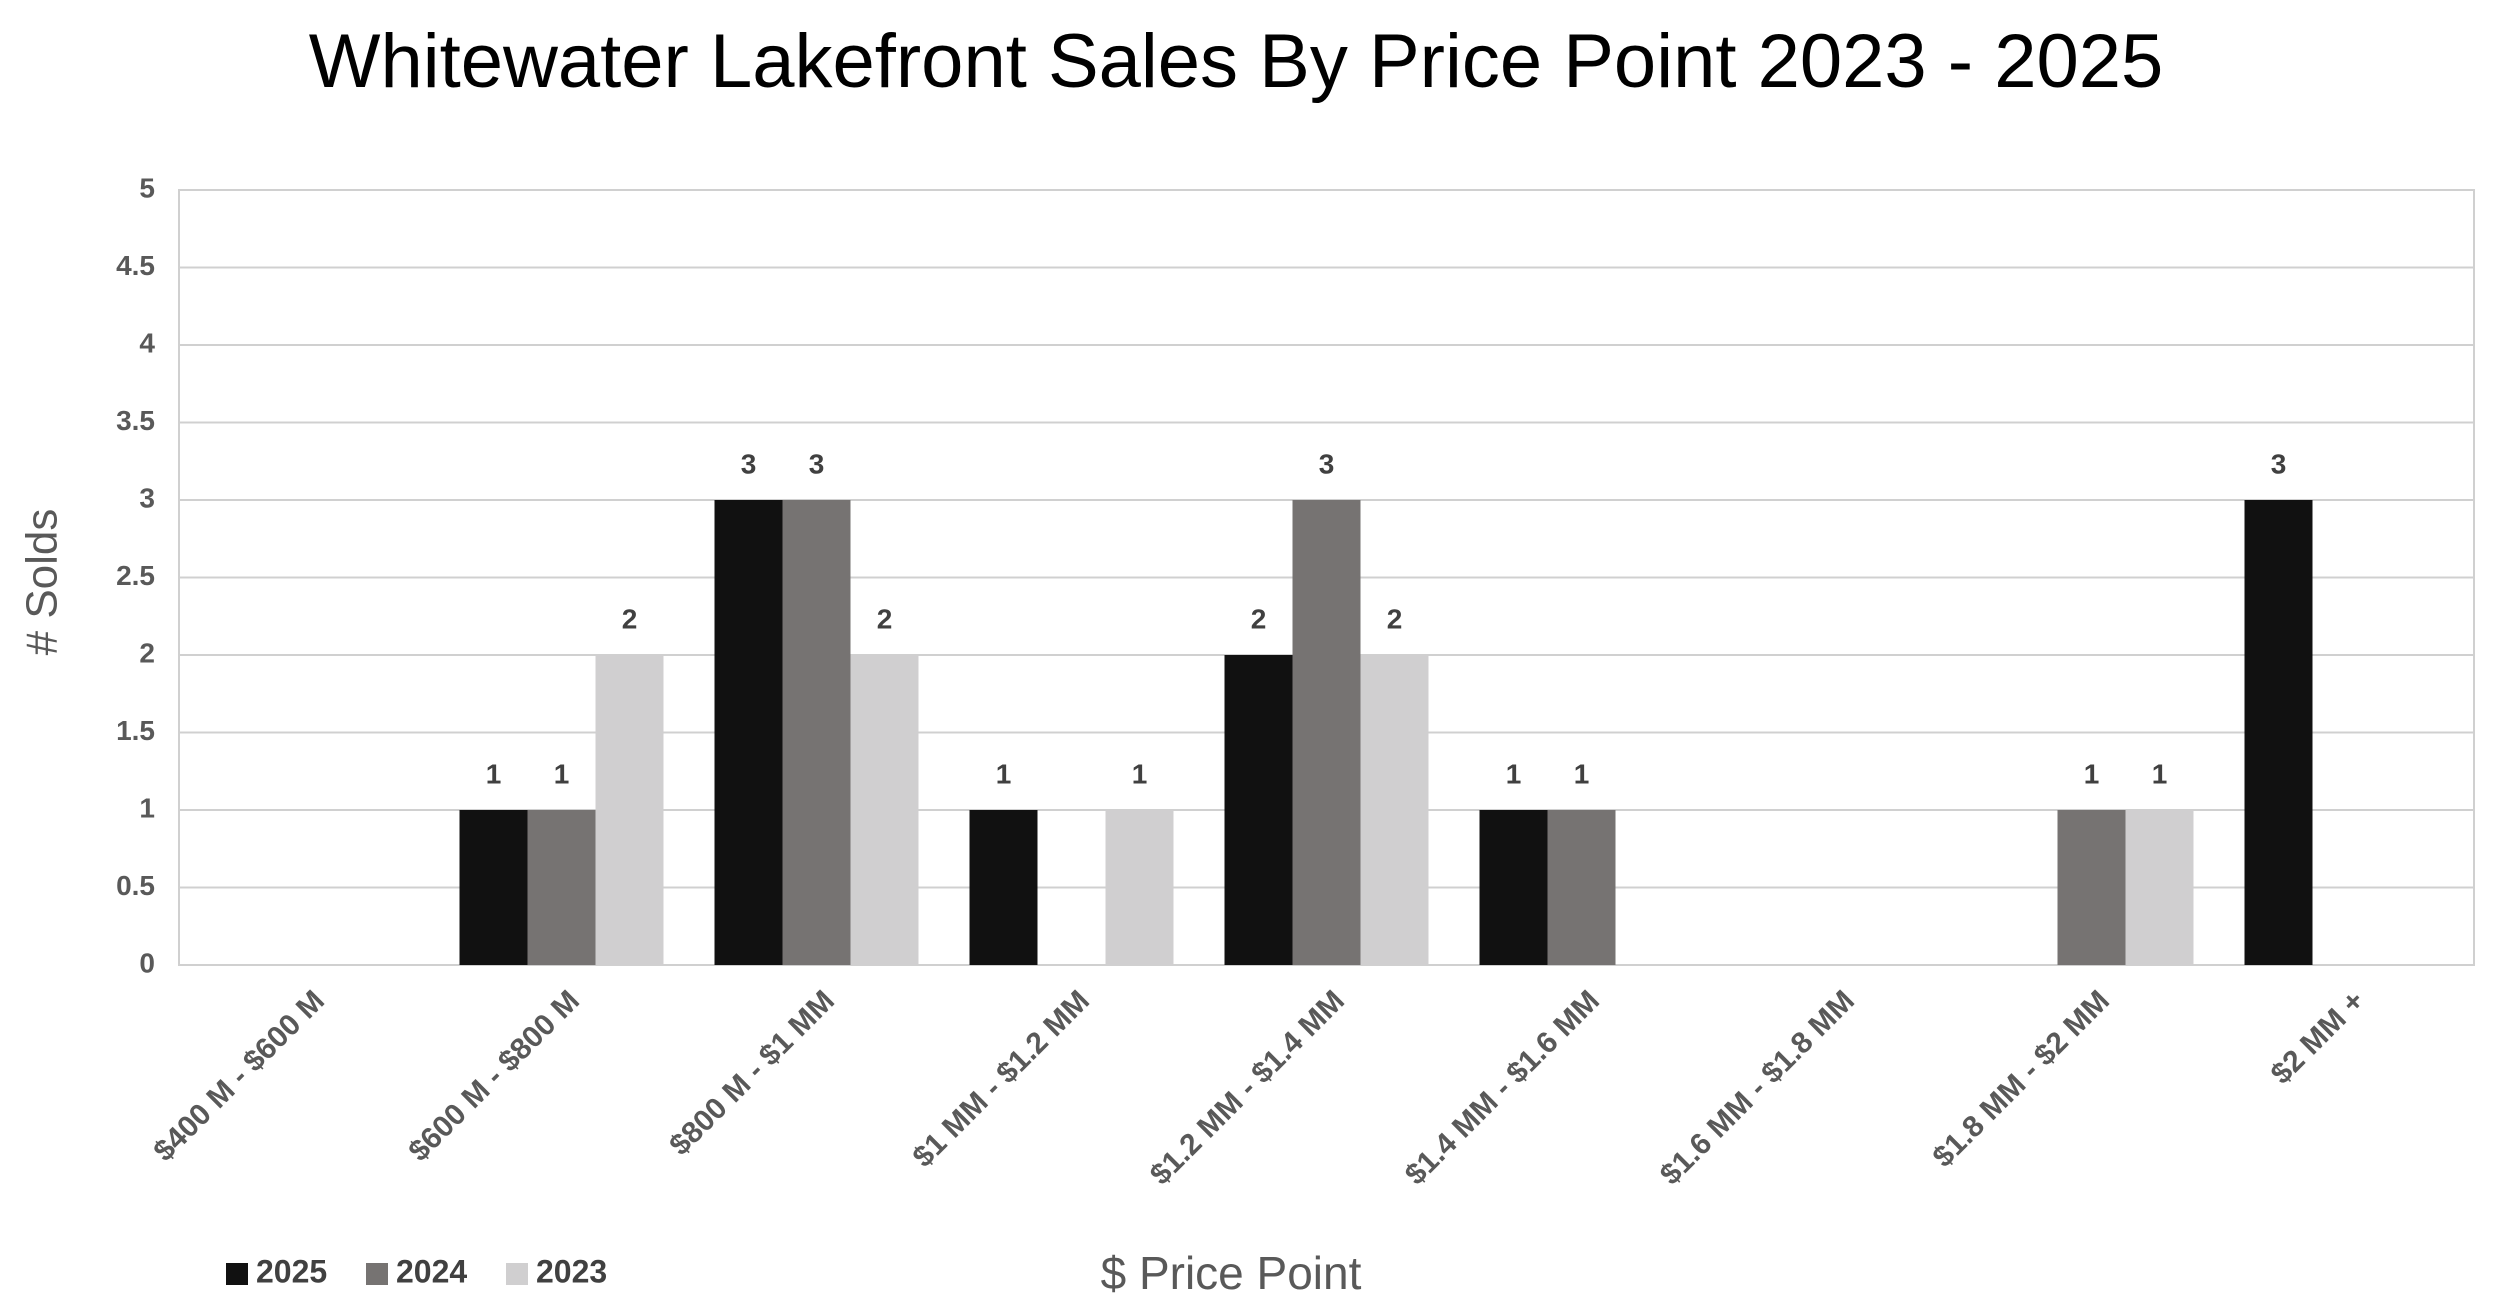 This screenshot has width=2500, height=1315. What do you see at coordinates (42, 582) in the screenshot?
I see `y-axis-label: # Solds` at bounding box center [42, 582].